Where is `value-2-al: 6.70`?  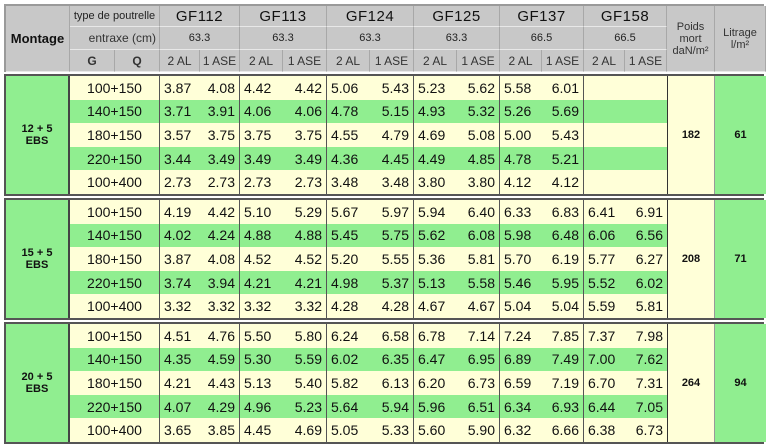 value-2-al: 6.70 is located at coordinates (604, 383).